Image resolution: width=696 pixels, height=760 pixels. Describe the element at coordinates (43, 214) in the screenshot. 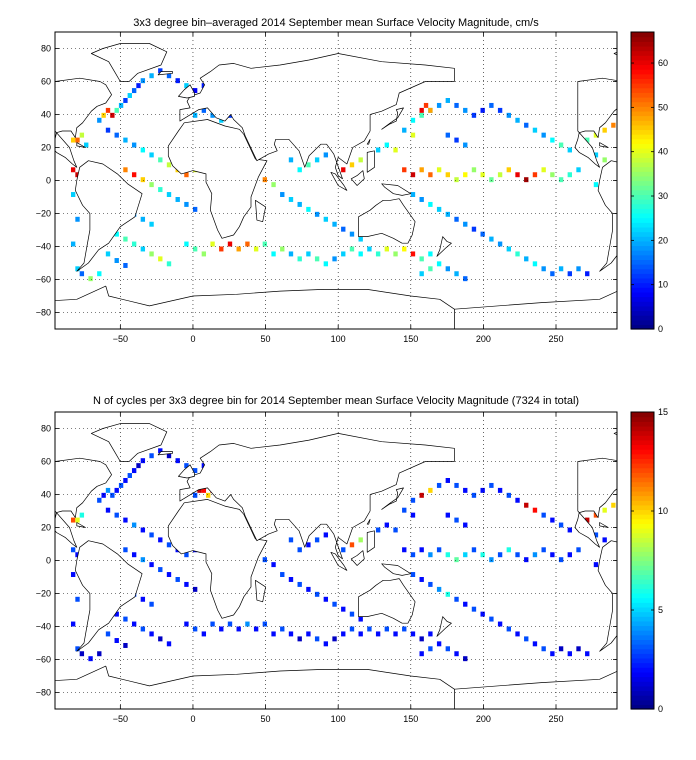

I see `y-tick-label: −20` at that location.